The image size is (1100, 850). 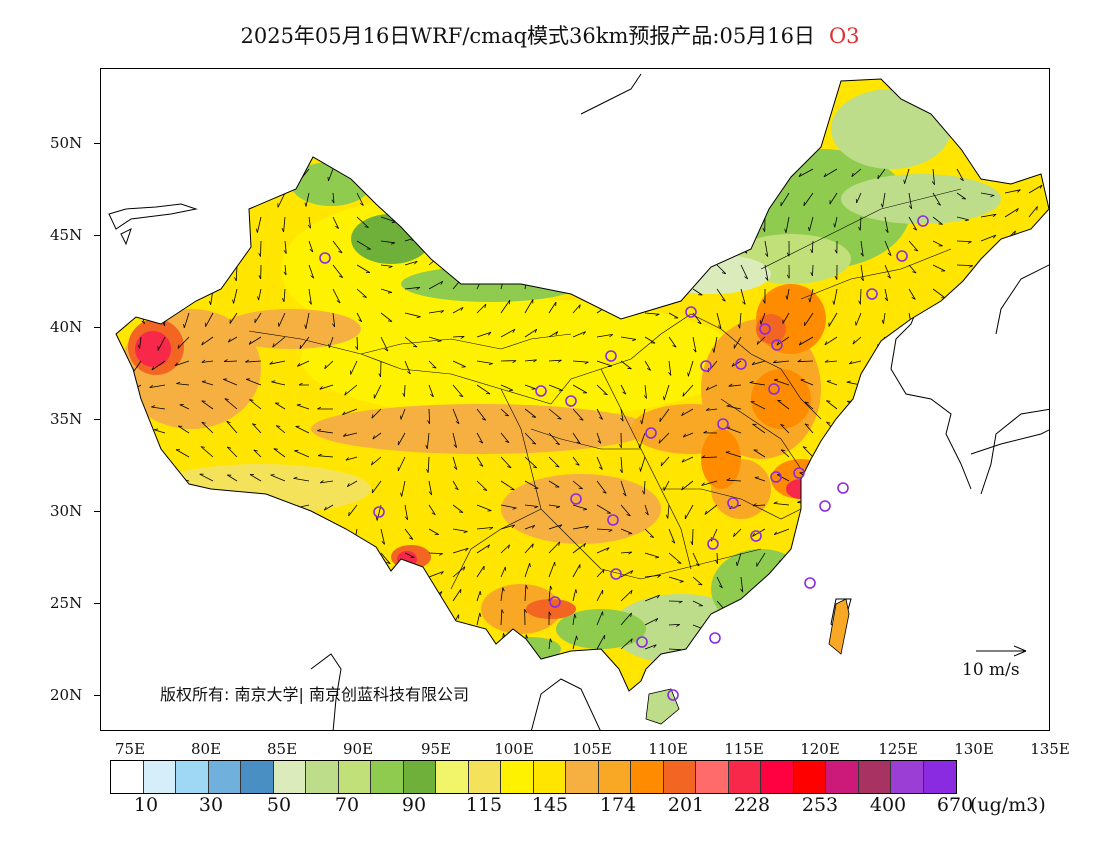 What do you see at coordinates (898, 749) in the screenshot?
I see `lon-label: 125E` at bounding box center [898, 749].